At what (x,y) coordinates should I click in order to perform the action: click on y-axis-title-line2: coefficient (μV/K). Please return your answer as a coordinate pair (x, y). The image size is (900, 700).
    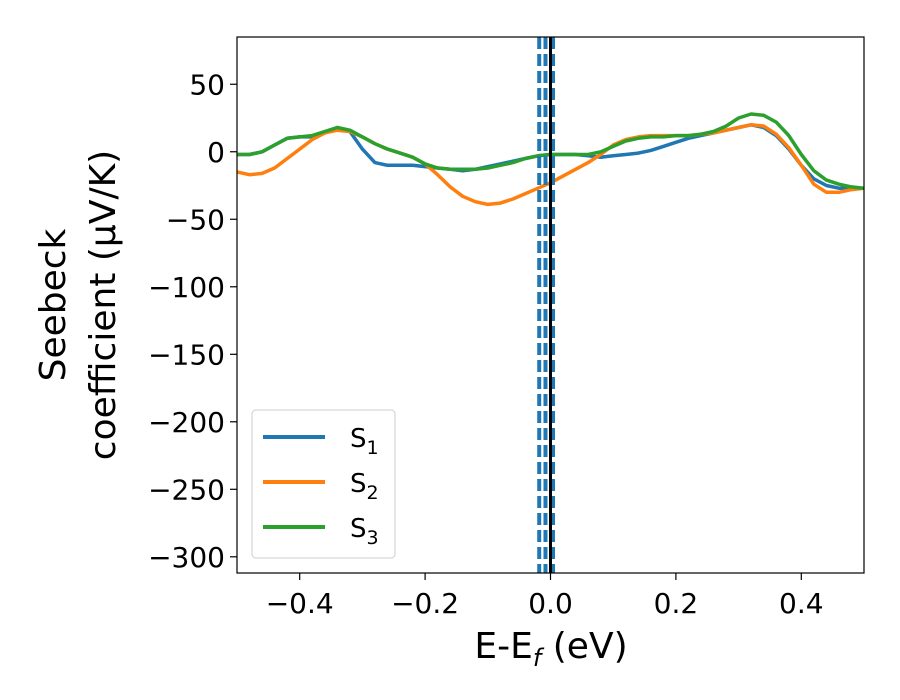
    Looking at the image, I should click on (103, 305).